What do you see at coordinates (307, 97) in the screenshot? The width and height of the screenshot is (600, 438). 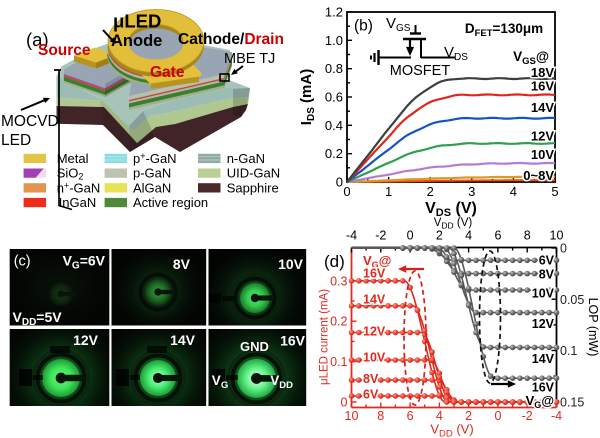 I see `svg-text: IDS (mA)` at bounding box center [307, 97].